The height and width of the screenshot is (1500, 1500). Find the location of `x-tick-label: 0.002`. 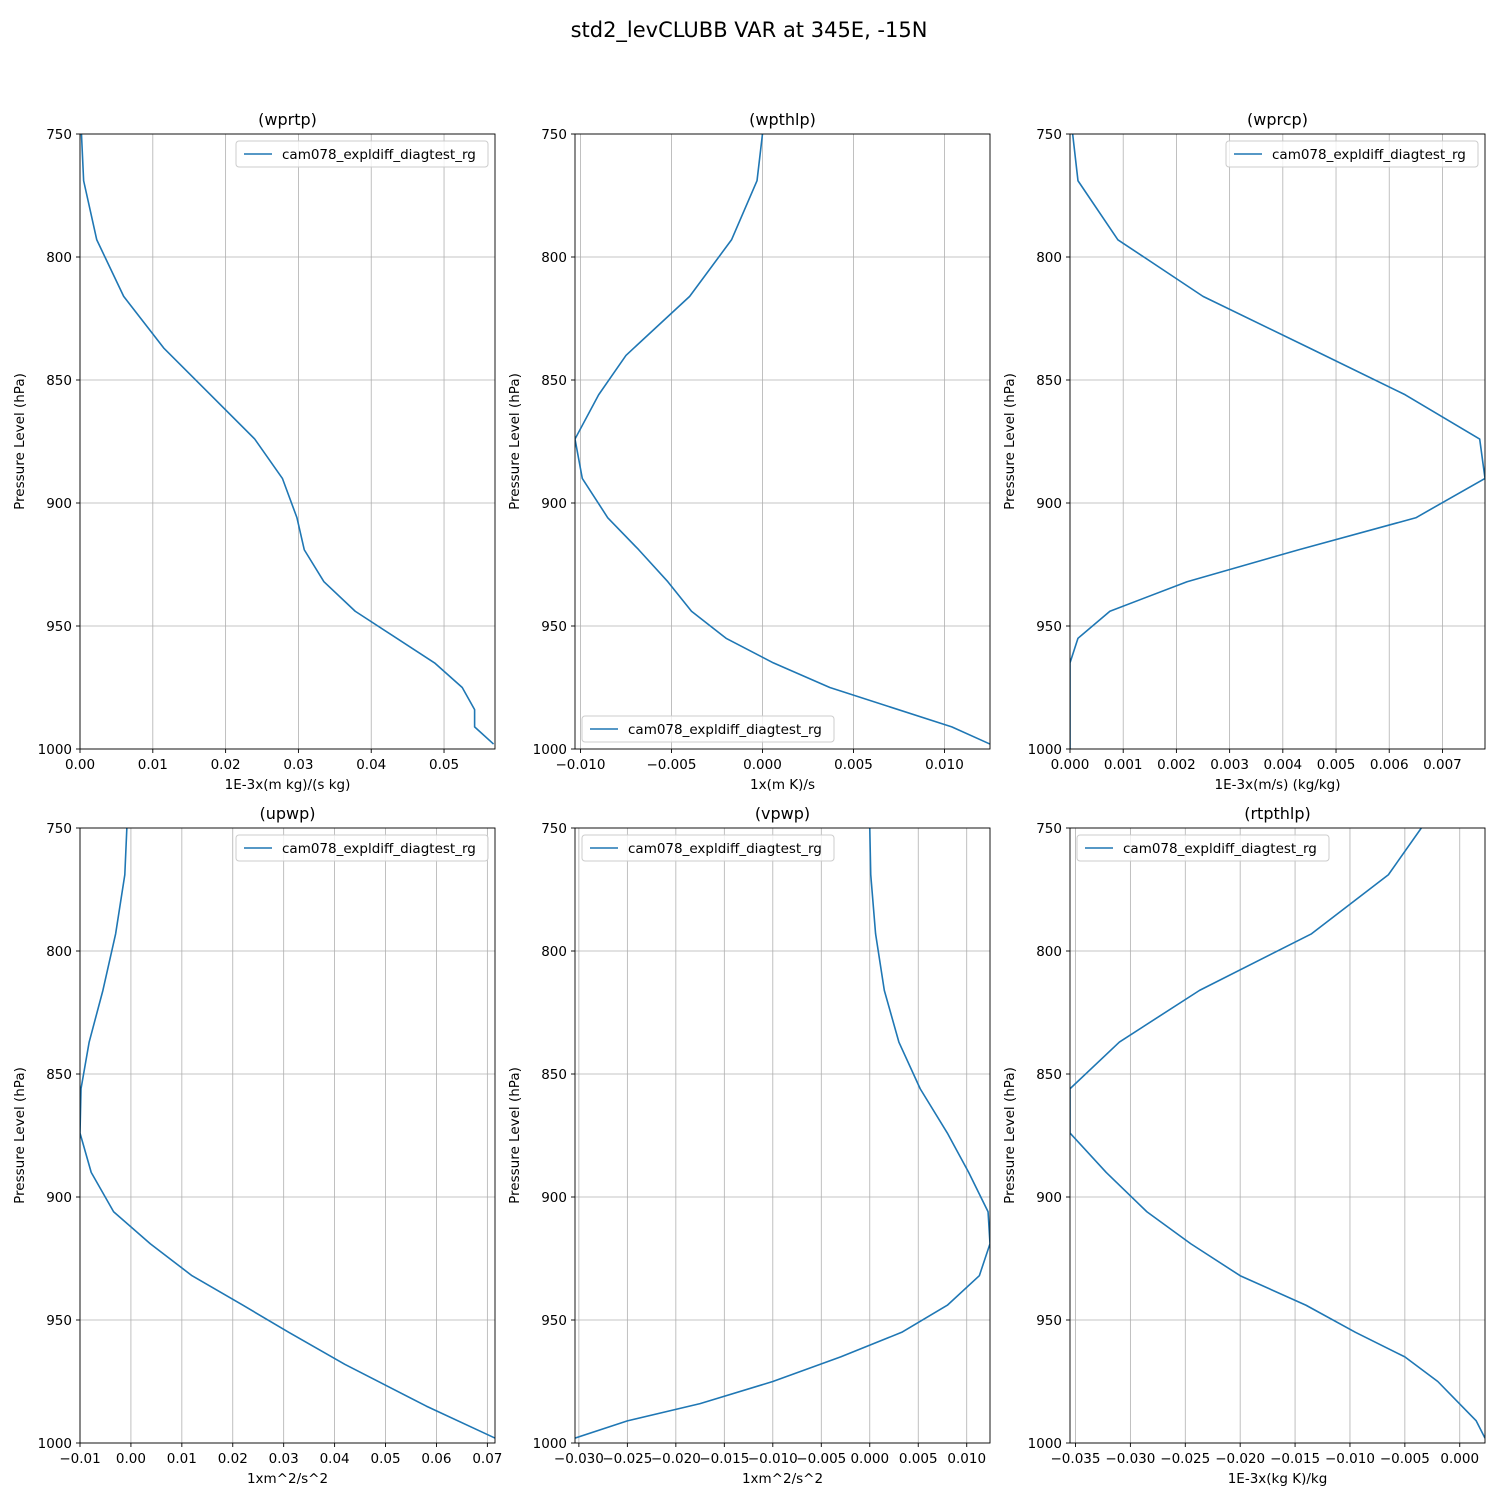

x-tick-label: 0.002 is located at coordinates (1176, 765).